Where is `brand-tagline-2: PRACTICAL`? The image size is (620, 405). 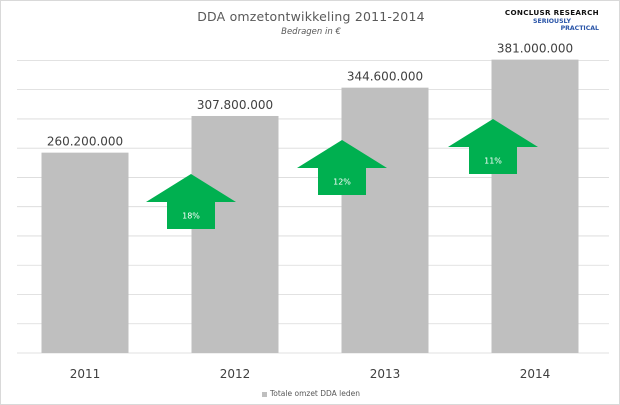
brand-tagline-2: PRACTICAL is located at coordinates (579, 29).